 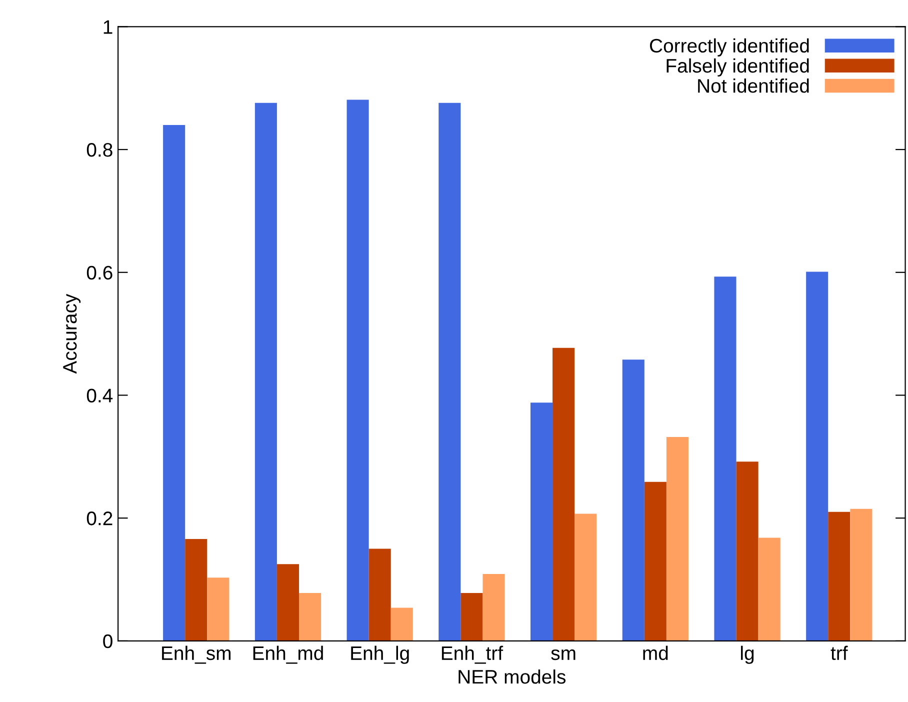 What do you see at coordinates (108, 27) in the screenshot?
I see `y-tick-label: 1` at bounding box center [108, 27].